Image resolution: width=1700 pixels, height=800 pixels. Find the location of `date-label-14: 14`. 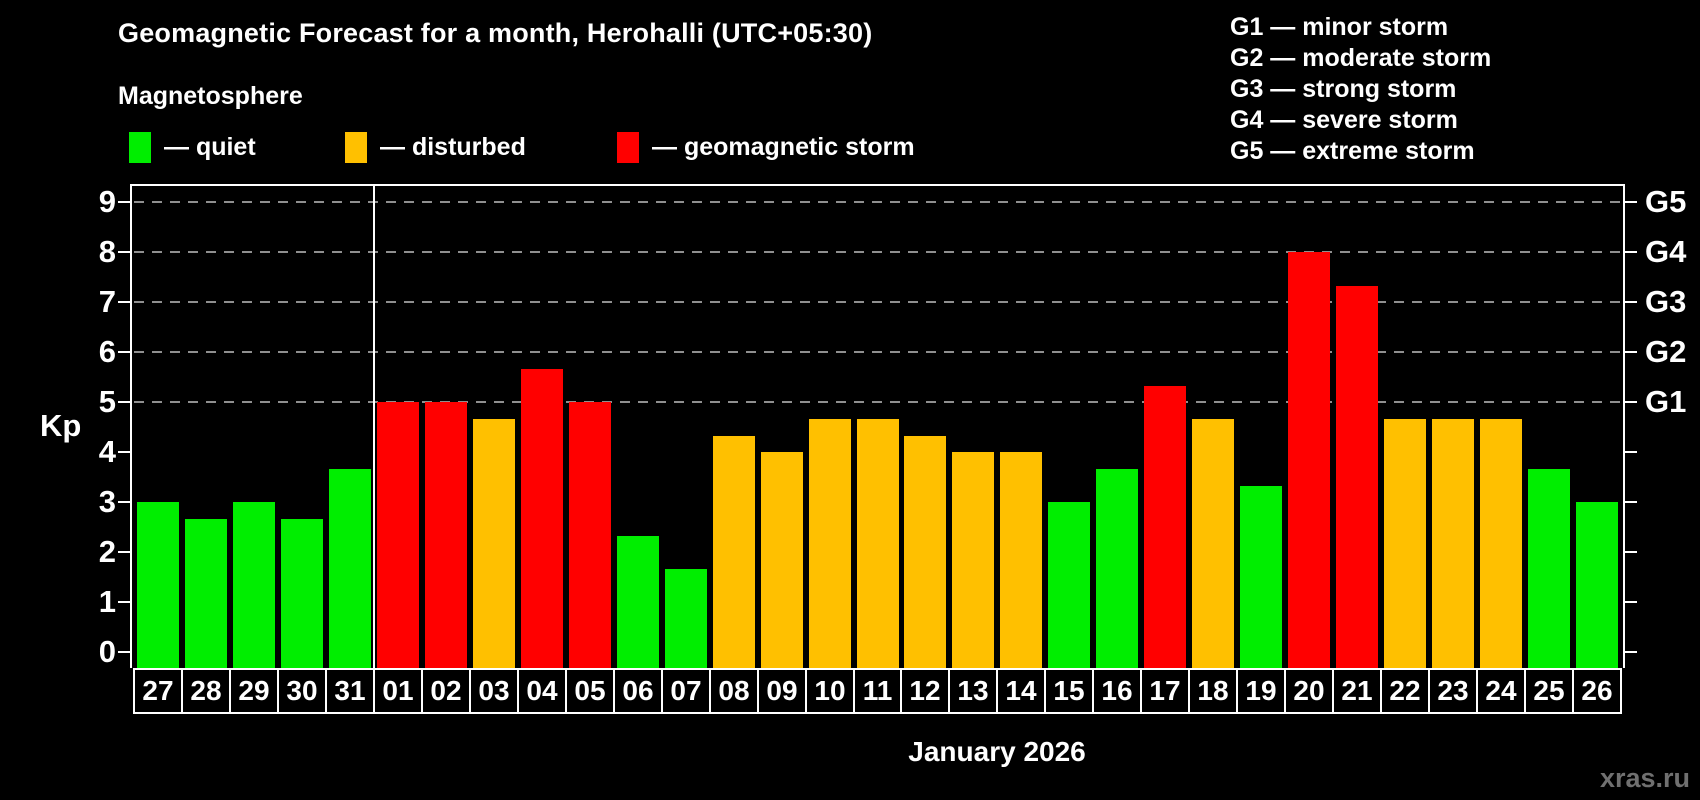

date-label-14: 14 is located at coordinates (1021, 691).